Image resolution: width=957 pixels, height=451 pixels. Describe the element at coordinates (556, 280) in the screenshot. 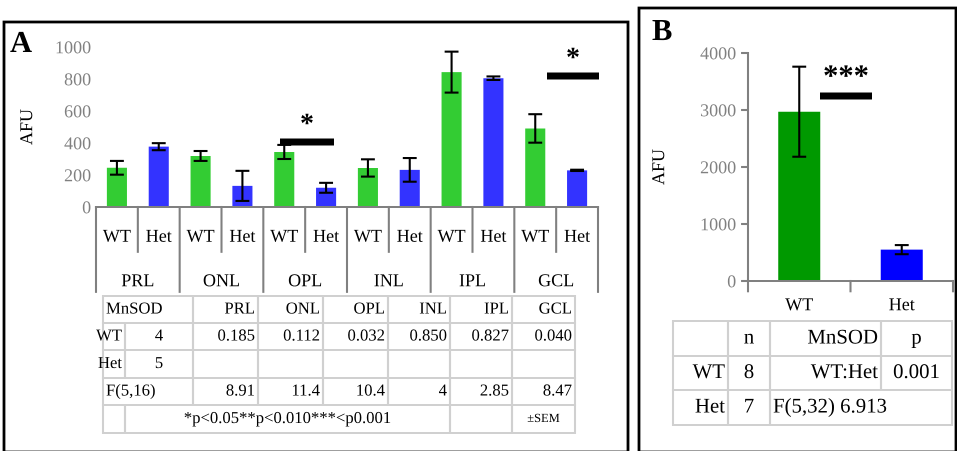

I see `x-tick-label: GCL` at that location.